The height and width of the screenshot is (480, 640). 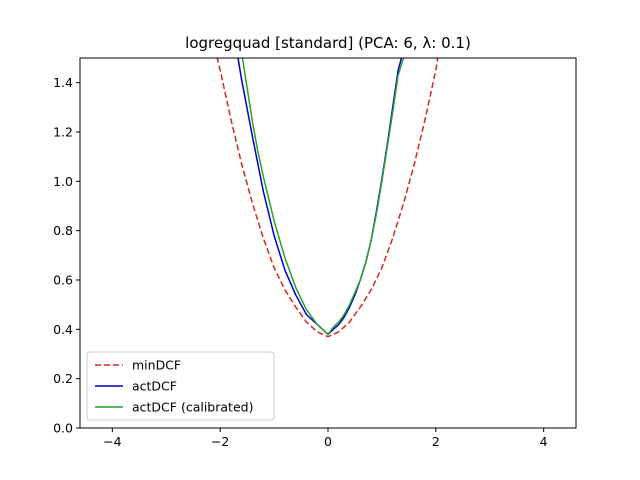 I want to click on legend-box, so click(x=180, y=386).